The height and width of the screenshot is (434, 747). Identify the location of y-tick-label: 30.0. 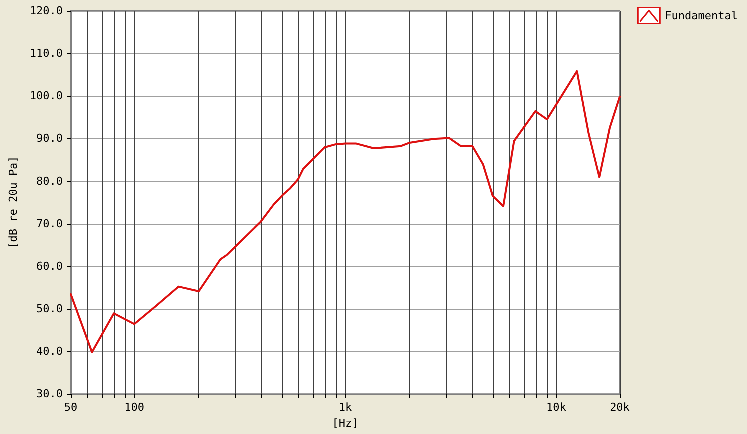
(50, 394).